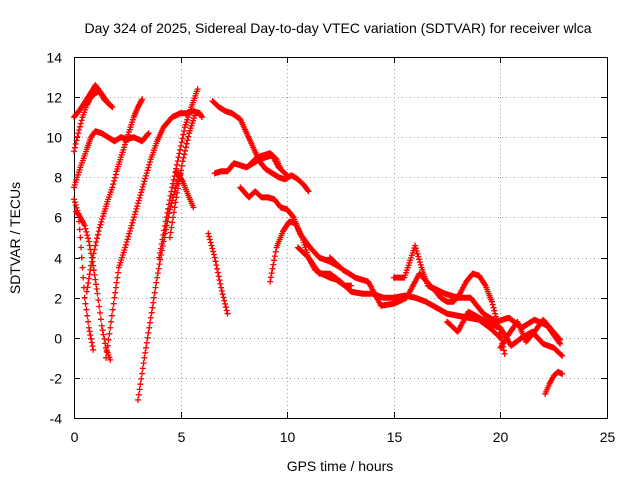 The height and width of the screenshot is (480, 640). Describe the element at coordinates (15, 238) in the screenshot. I see `y-axis-label: SDTVAR / TECUs` at that location.